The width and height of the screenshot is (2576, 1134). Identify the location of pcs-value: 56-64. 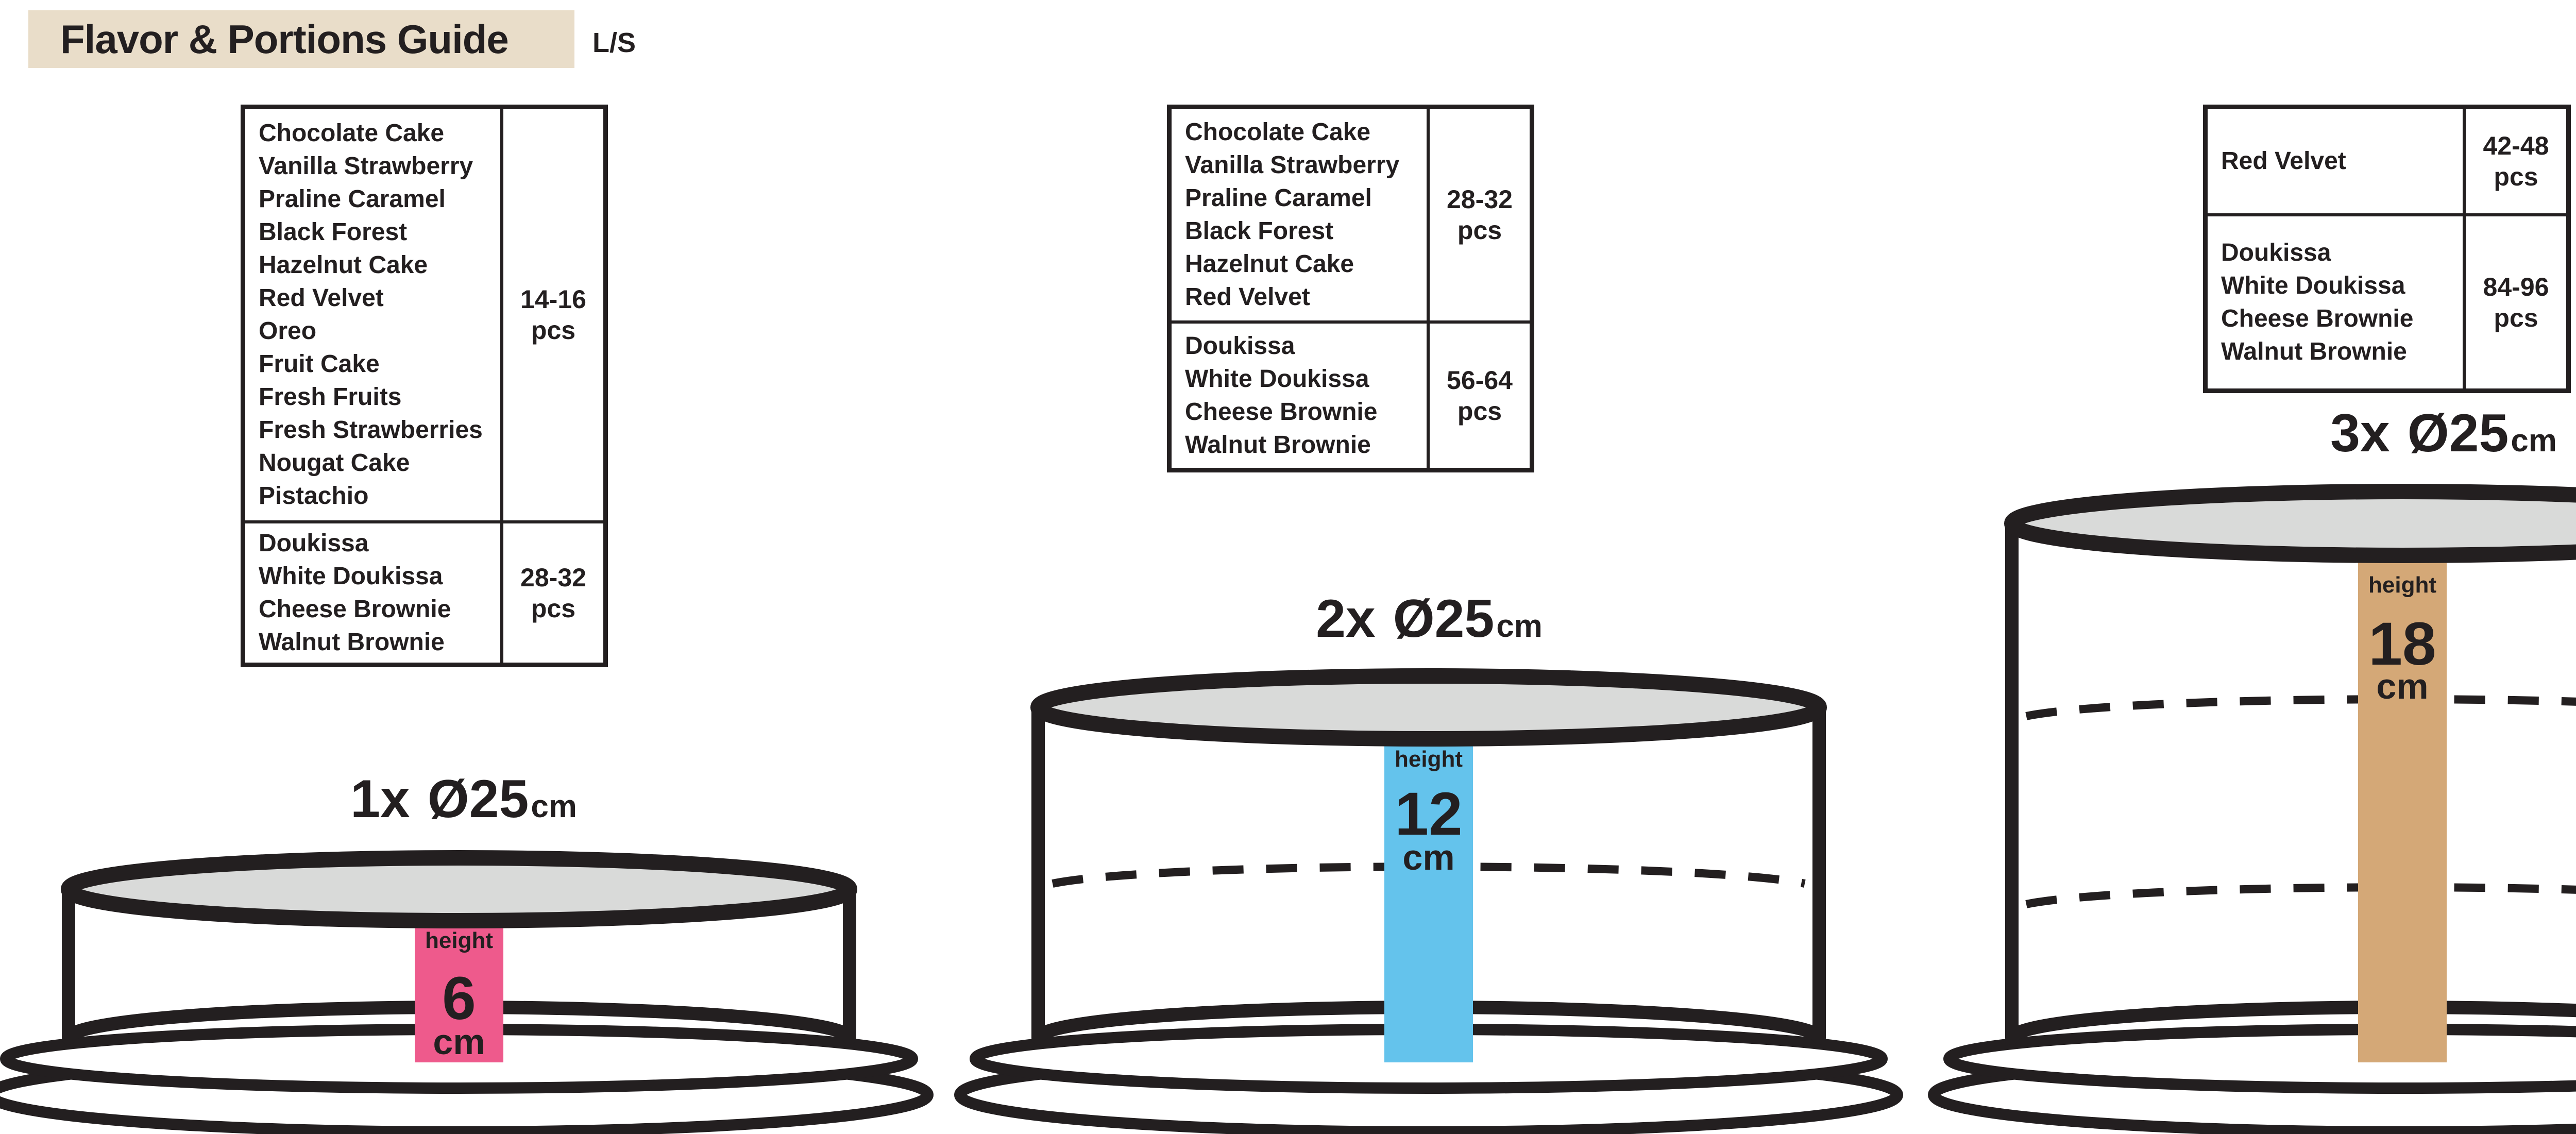
(1480, 380).